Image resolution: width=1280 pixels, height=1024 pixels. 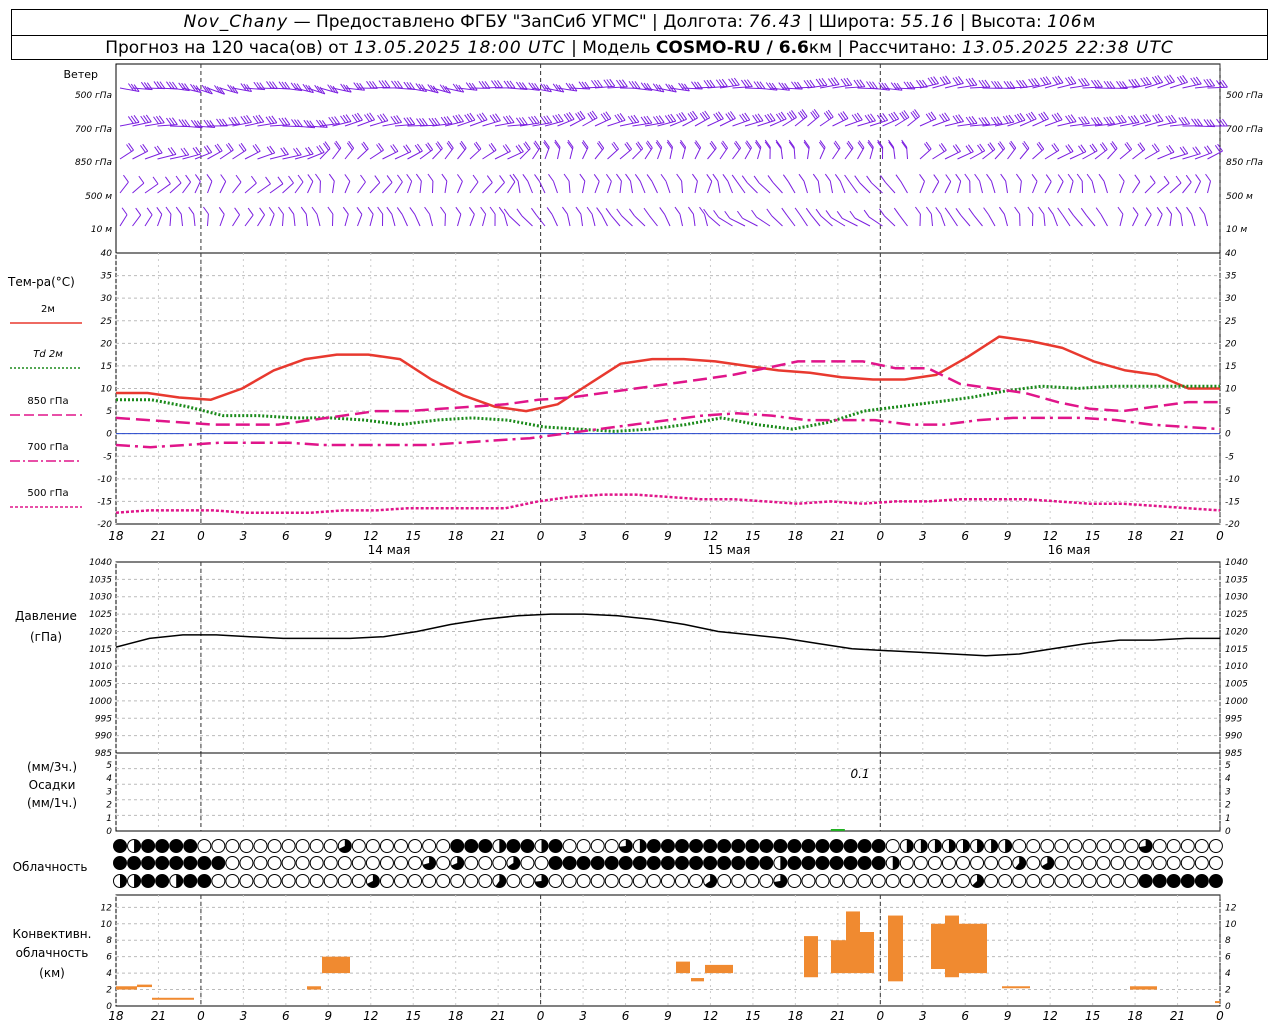 What do you see at coordinates (201, 536) in the screenshot?
I see `temp-hour-label: 0` at bounding box center [201, 536].